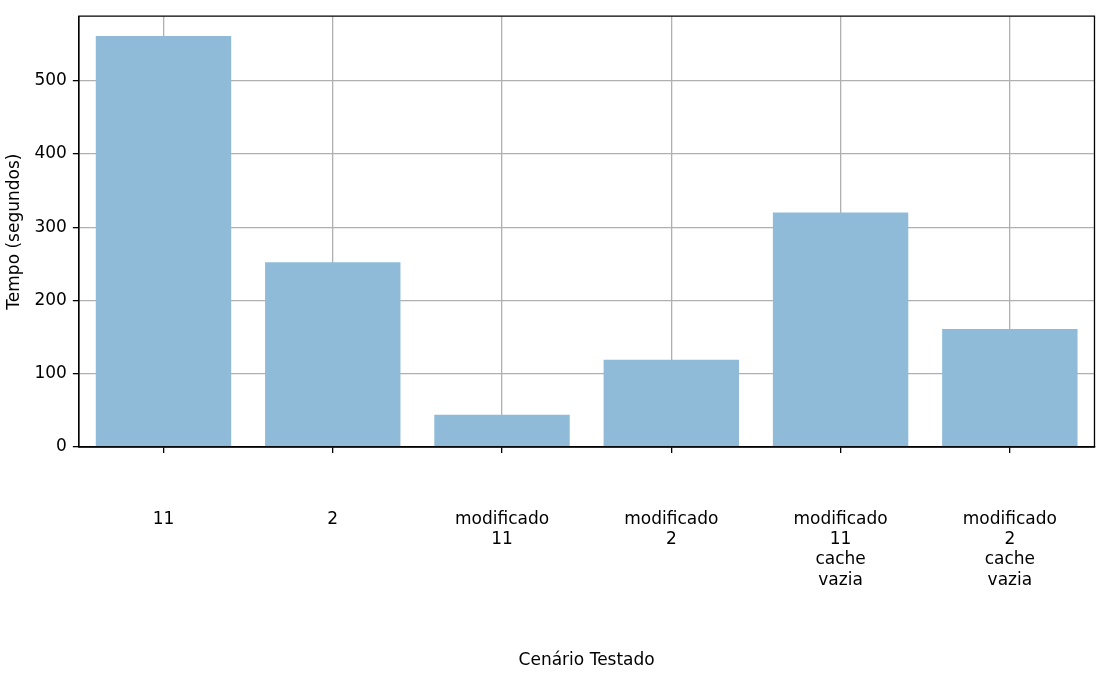 This screenshot has width=1113, height=675. Describe the element at coordinates (12, 232) in the screenshot. I see `y-axis-title: Tempo (segundos)` at that location.